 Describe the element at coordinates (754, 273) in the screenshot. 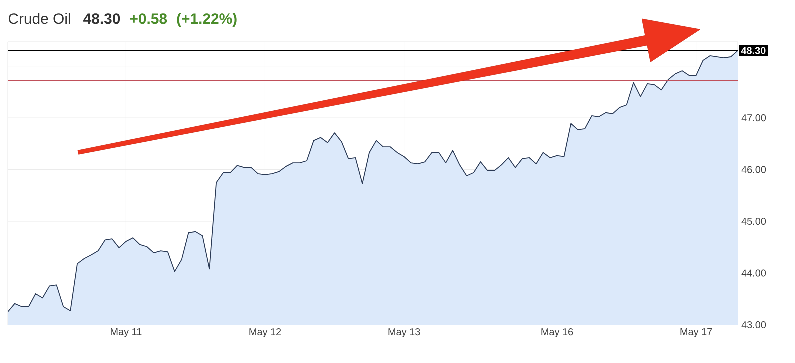

I see `y-tick-label: 44.00` at that location.